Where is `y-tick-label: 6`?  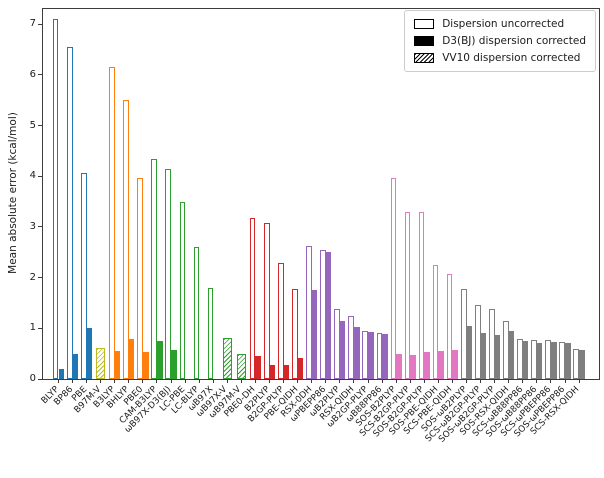
y-tick-label: 6 is located at coordinates (32, 74).